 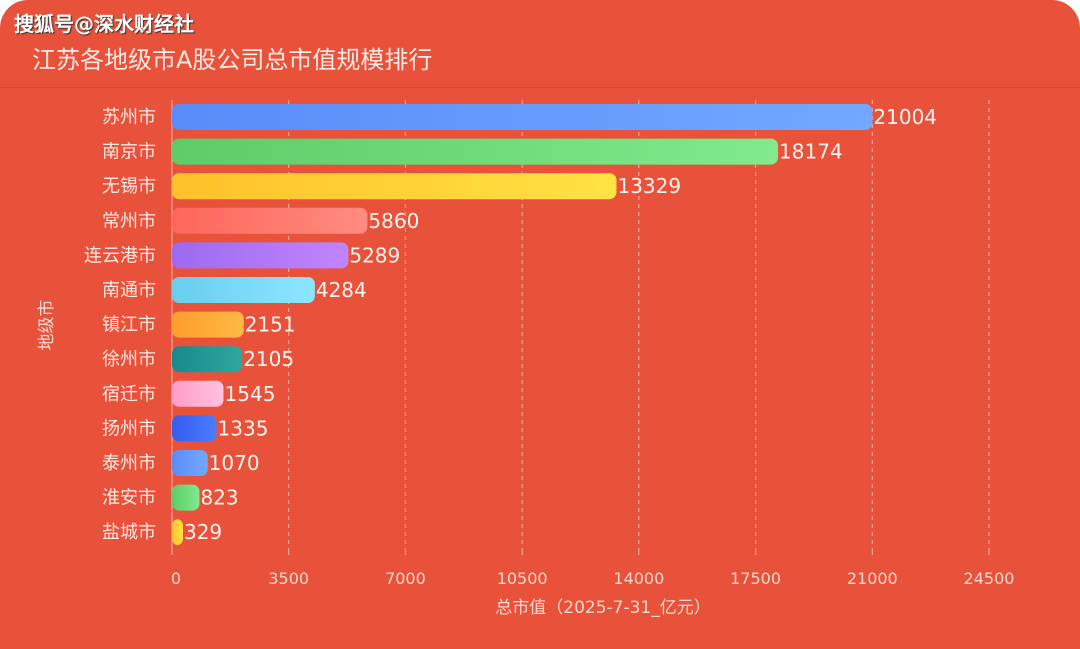 I want to click on category-label: 镇江市, so click(x=129, y=325).